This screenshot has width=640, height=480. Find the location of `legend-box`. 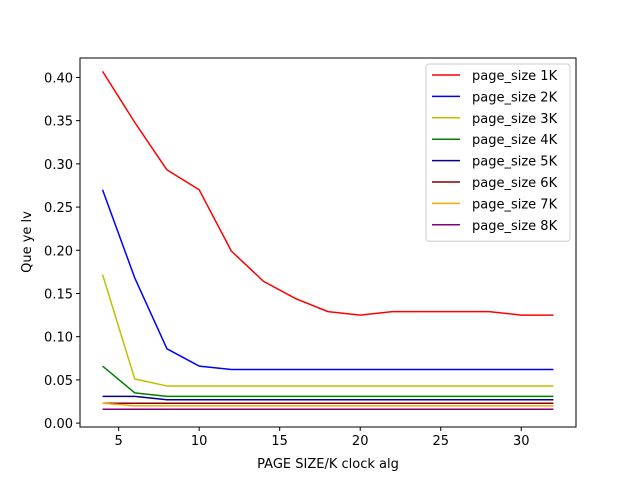

legend-box is located at coordinates (498, 152).